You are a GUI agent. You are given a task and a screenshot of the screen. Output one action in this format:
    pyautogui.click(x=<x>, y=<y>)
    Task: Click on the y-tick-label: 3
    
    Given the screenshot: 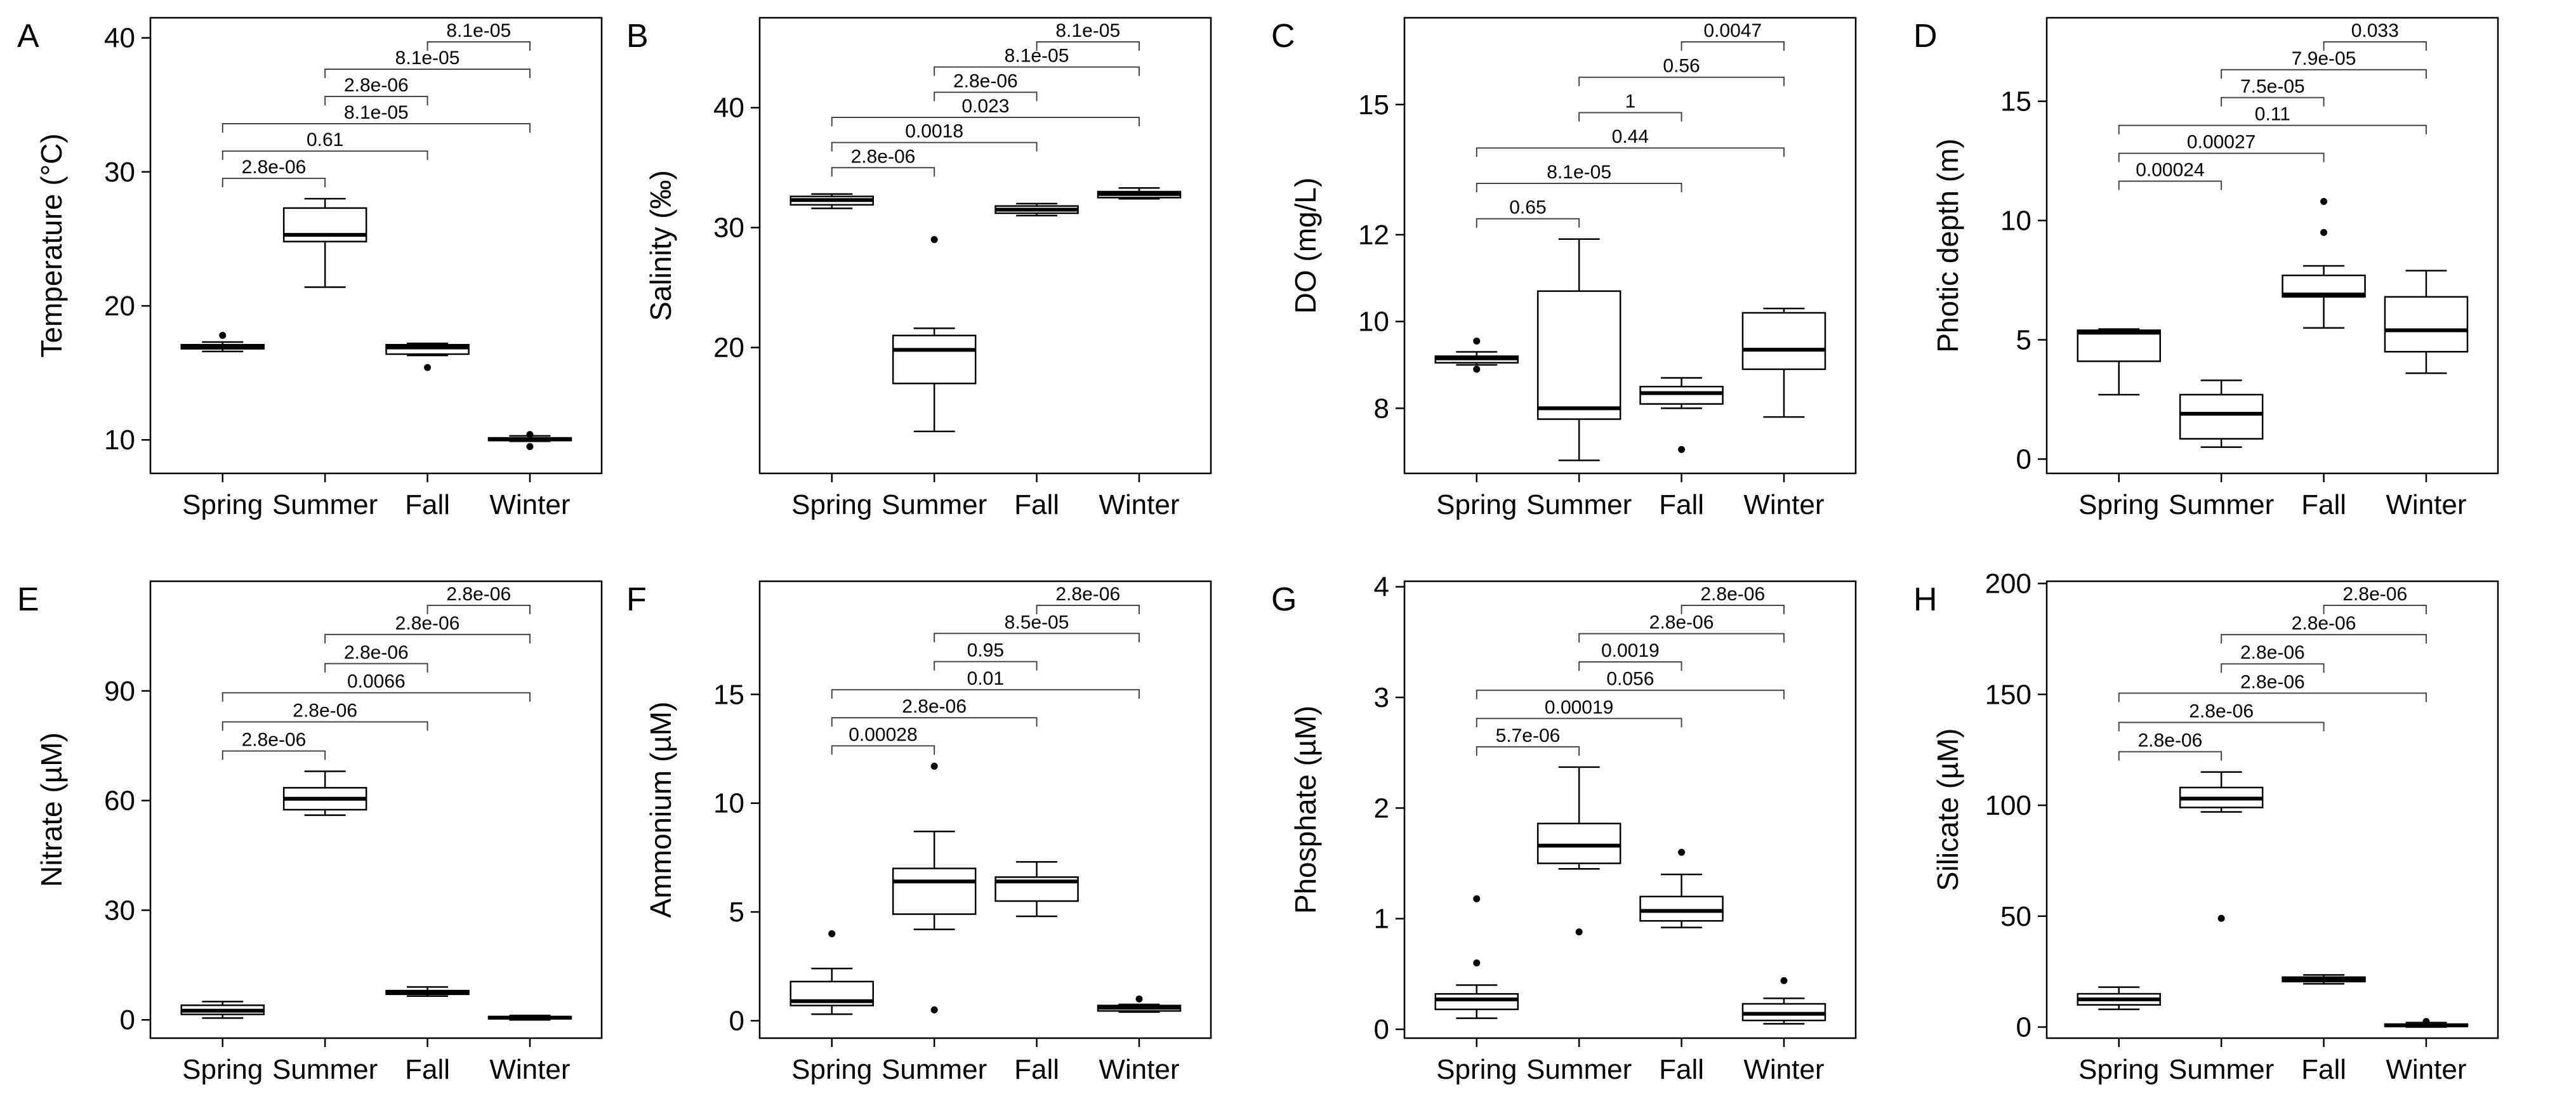 What is the action you would take?
    pyautogui.click(x=1381, y=697)
    